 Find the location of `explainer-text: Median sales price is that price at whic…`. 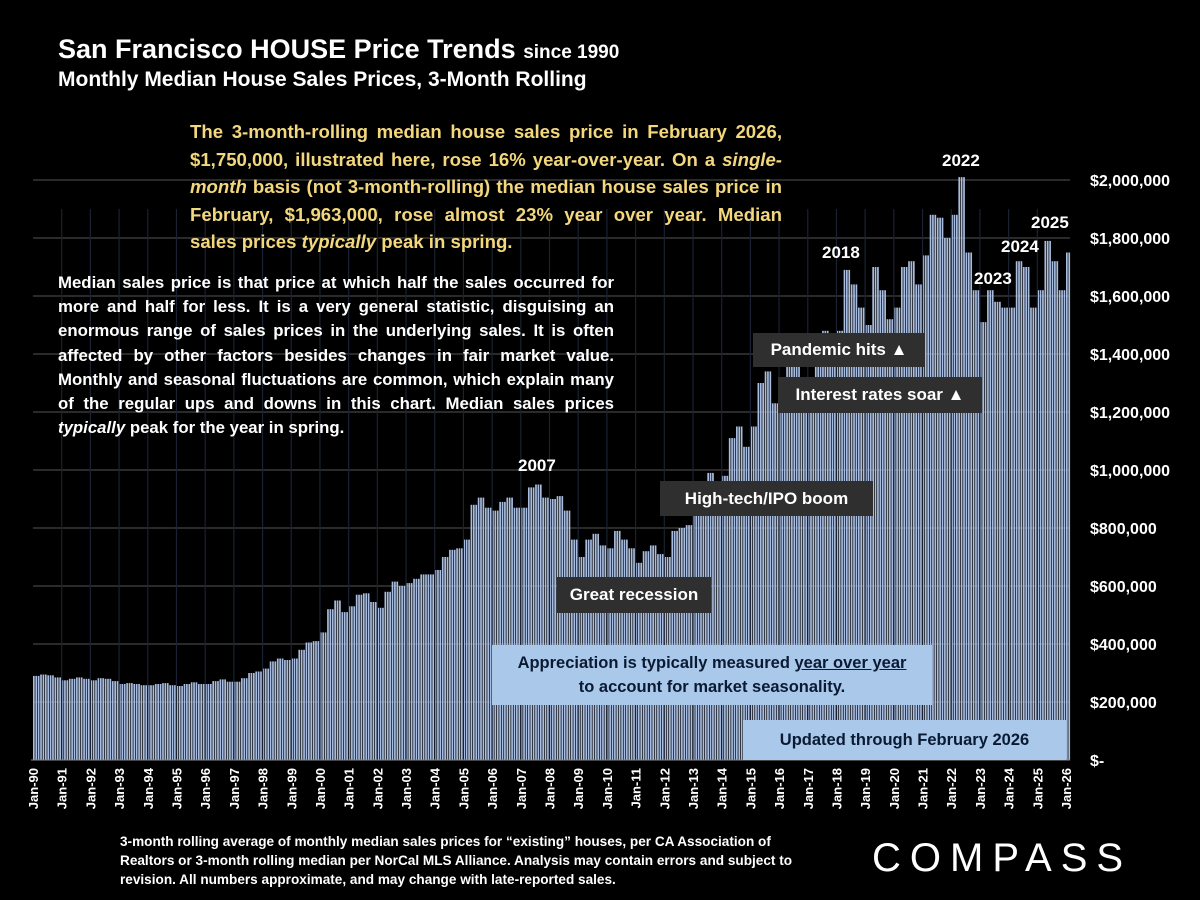

explainer-text: Median sales price is that price at whic… is located at coordinates (336, 343).